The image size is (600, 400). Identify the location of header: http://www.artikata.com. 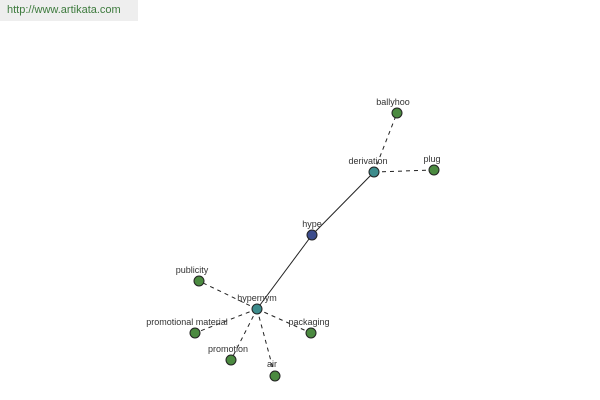
(69, 10).